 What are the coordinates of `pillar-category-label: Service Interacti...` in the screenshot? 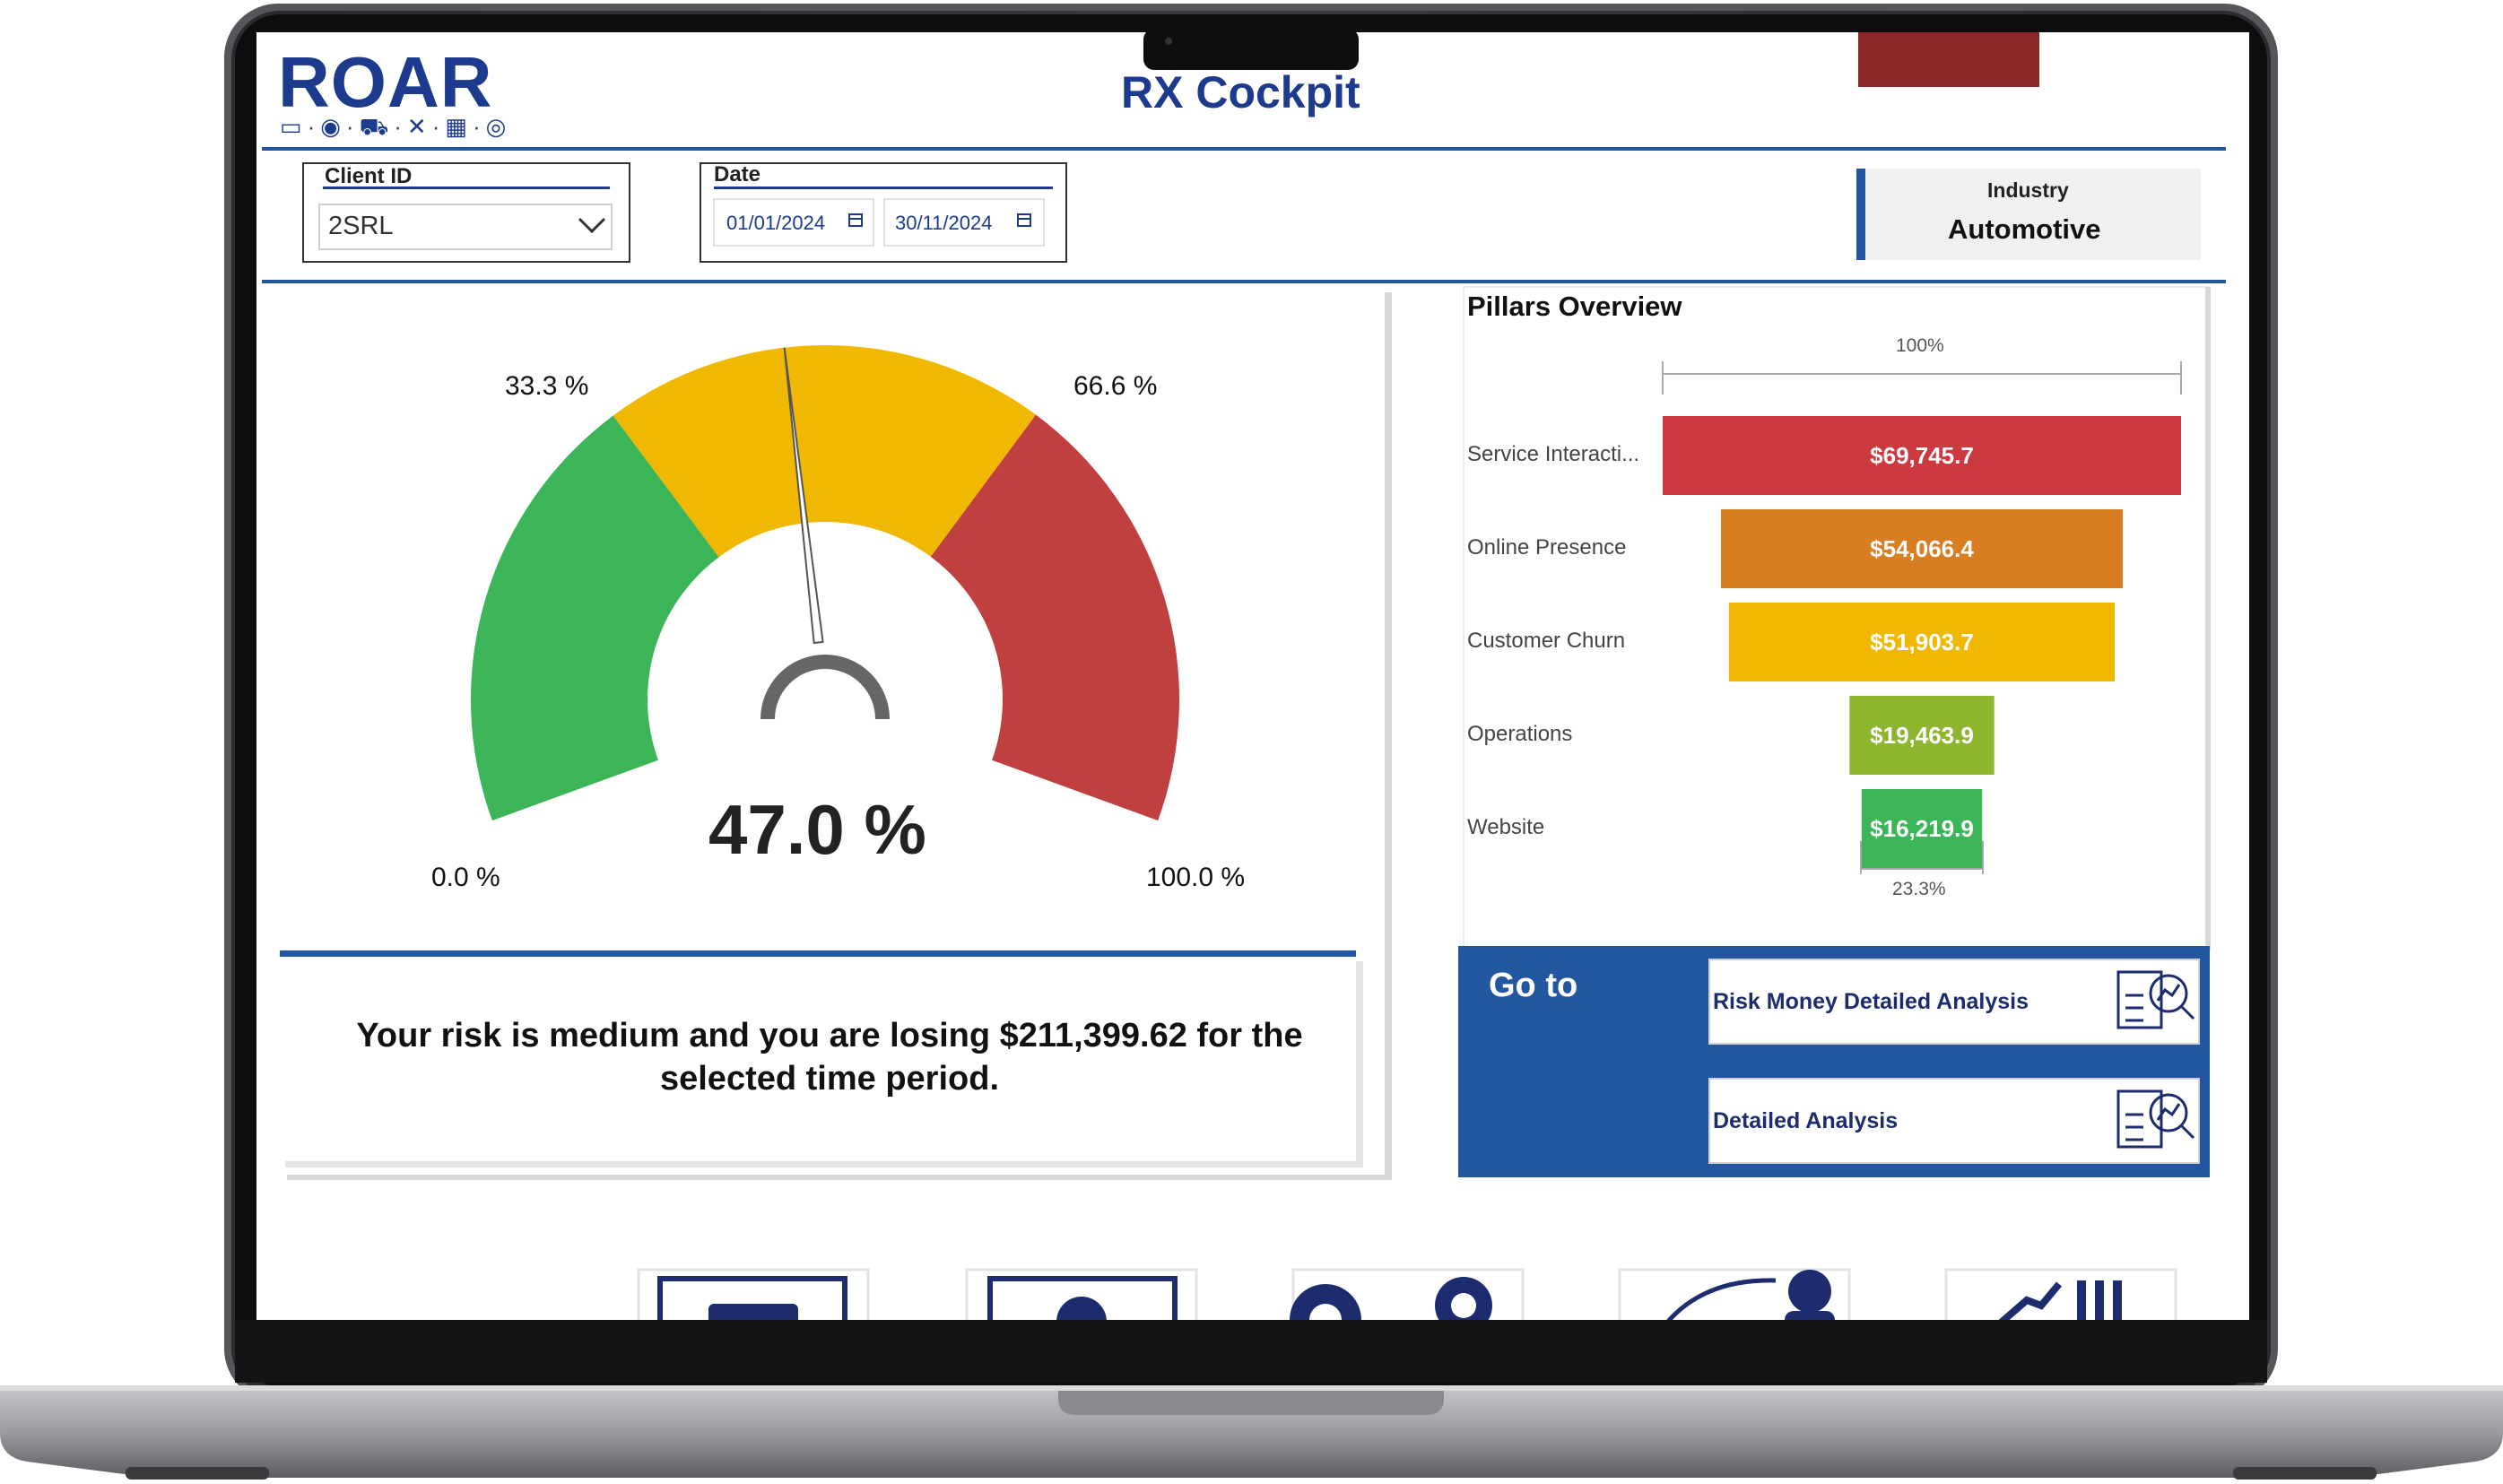 It's located at (1553, 454).